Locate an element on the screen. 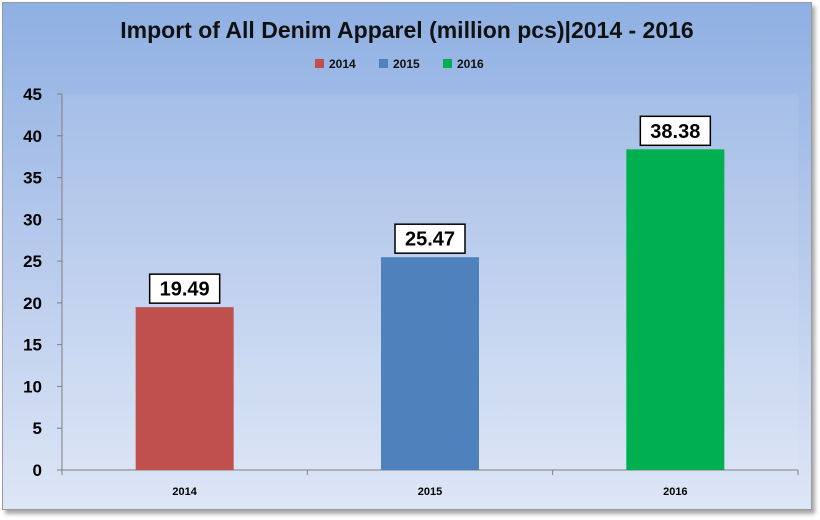 The image size is (820, 520). y-tick-label: 40 is located at coordinates (32, 136).